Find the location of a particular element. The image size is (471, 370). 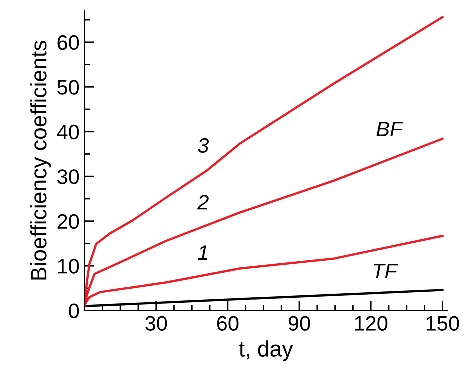

annotation: BF is located at coordinates (390, 129).